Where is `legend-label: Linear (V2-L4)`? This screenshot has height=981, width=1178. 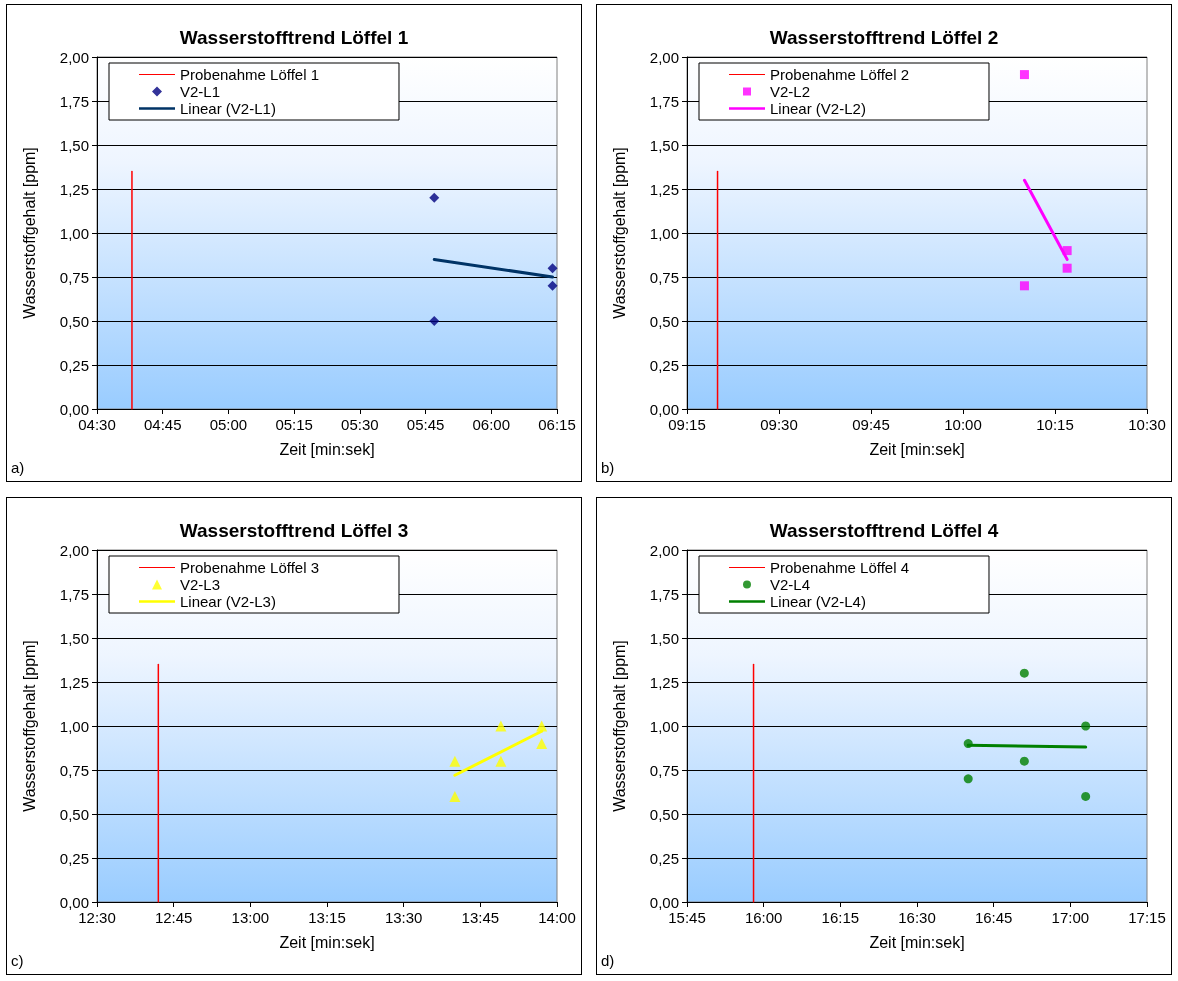 legend-label: Linear (V2-L4) is located at coordinates (818, 601).